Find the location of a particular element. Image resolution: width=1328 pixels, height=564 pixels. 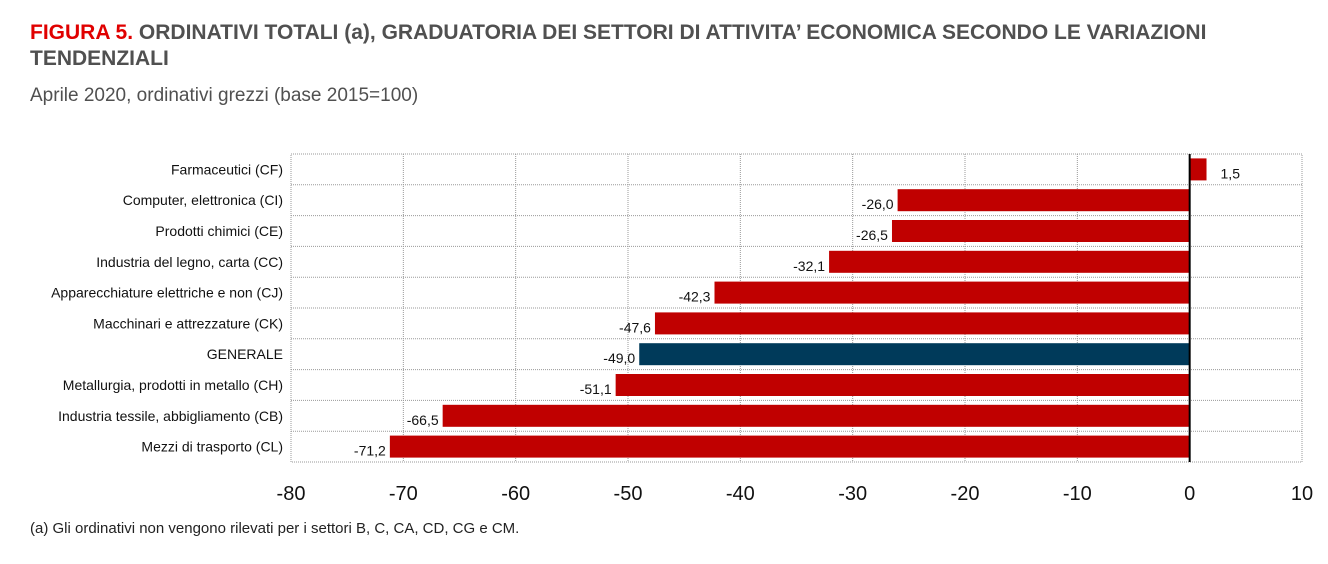

x-tick-label: -40 is located at coordinates (740, 494).